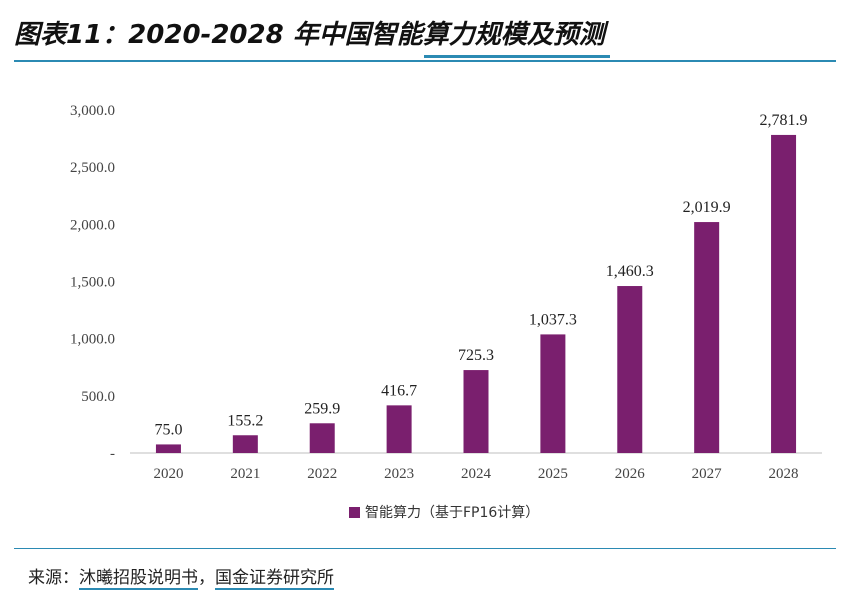 This screenshot has width=850, height=601. Describe the element at coordinates (784, 474) in the screenshot. I see `x-tick-label: 2028` at that location.